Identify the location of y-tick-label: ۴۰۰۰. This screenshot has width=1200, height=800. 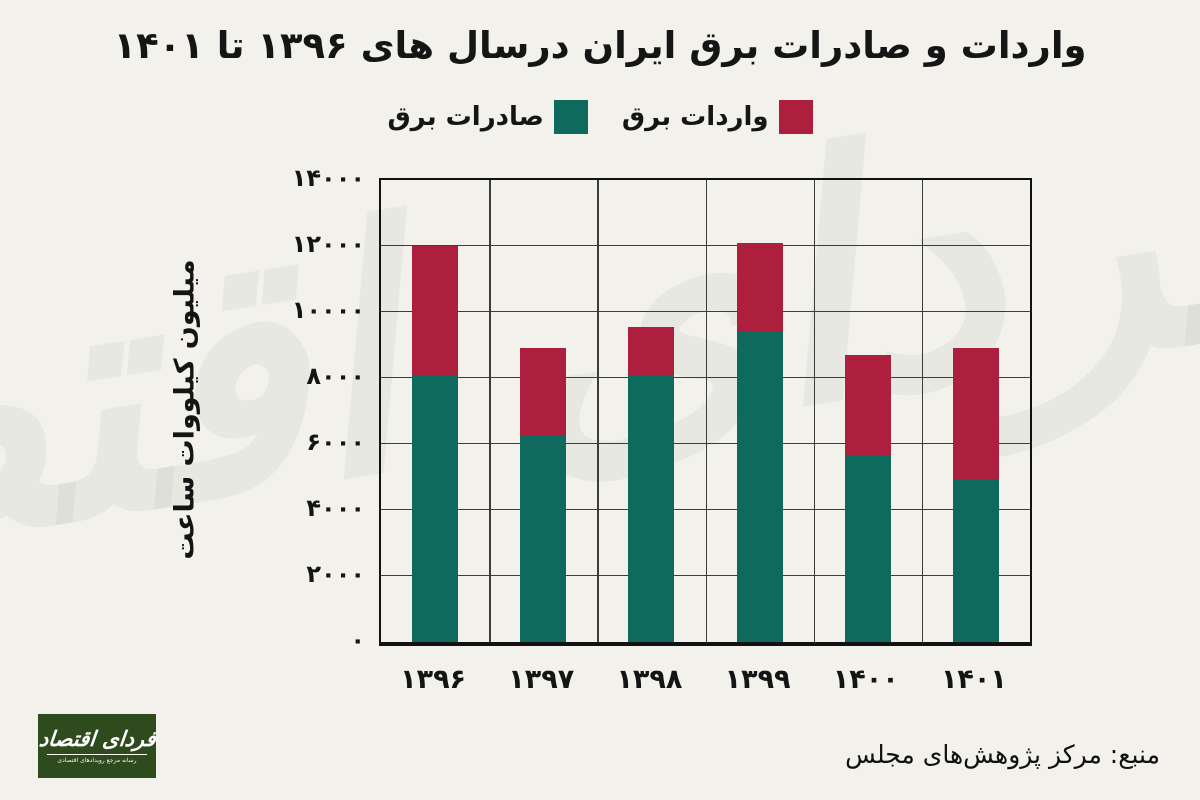
(335, 508).